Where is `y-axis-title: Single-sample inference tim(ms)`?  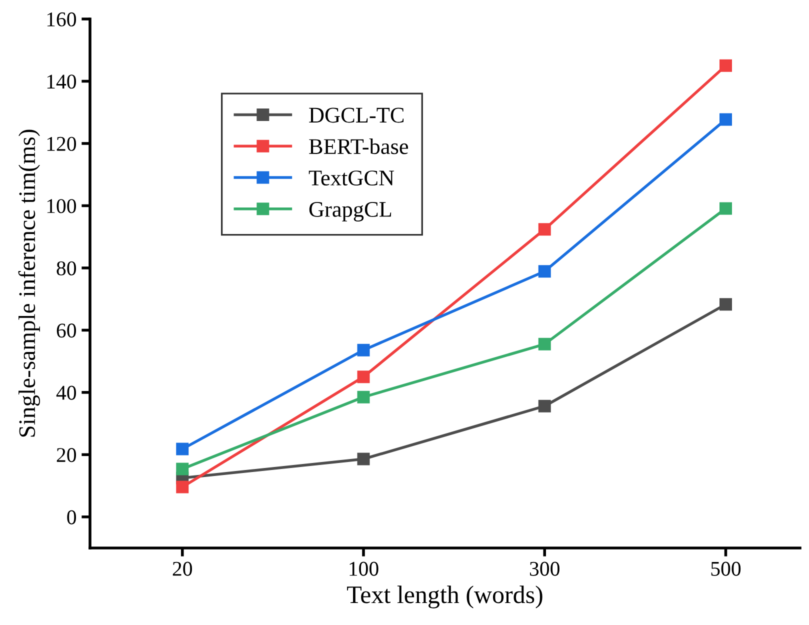 y-axis-title: Single-sample inference tim(ms) is located at coordinates (29, 283).